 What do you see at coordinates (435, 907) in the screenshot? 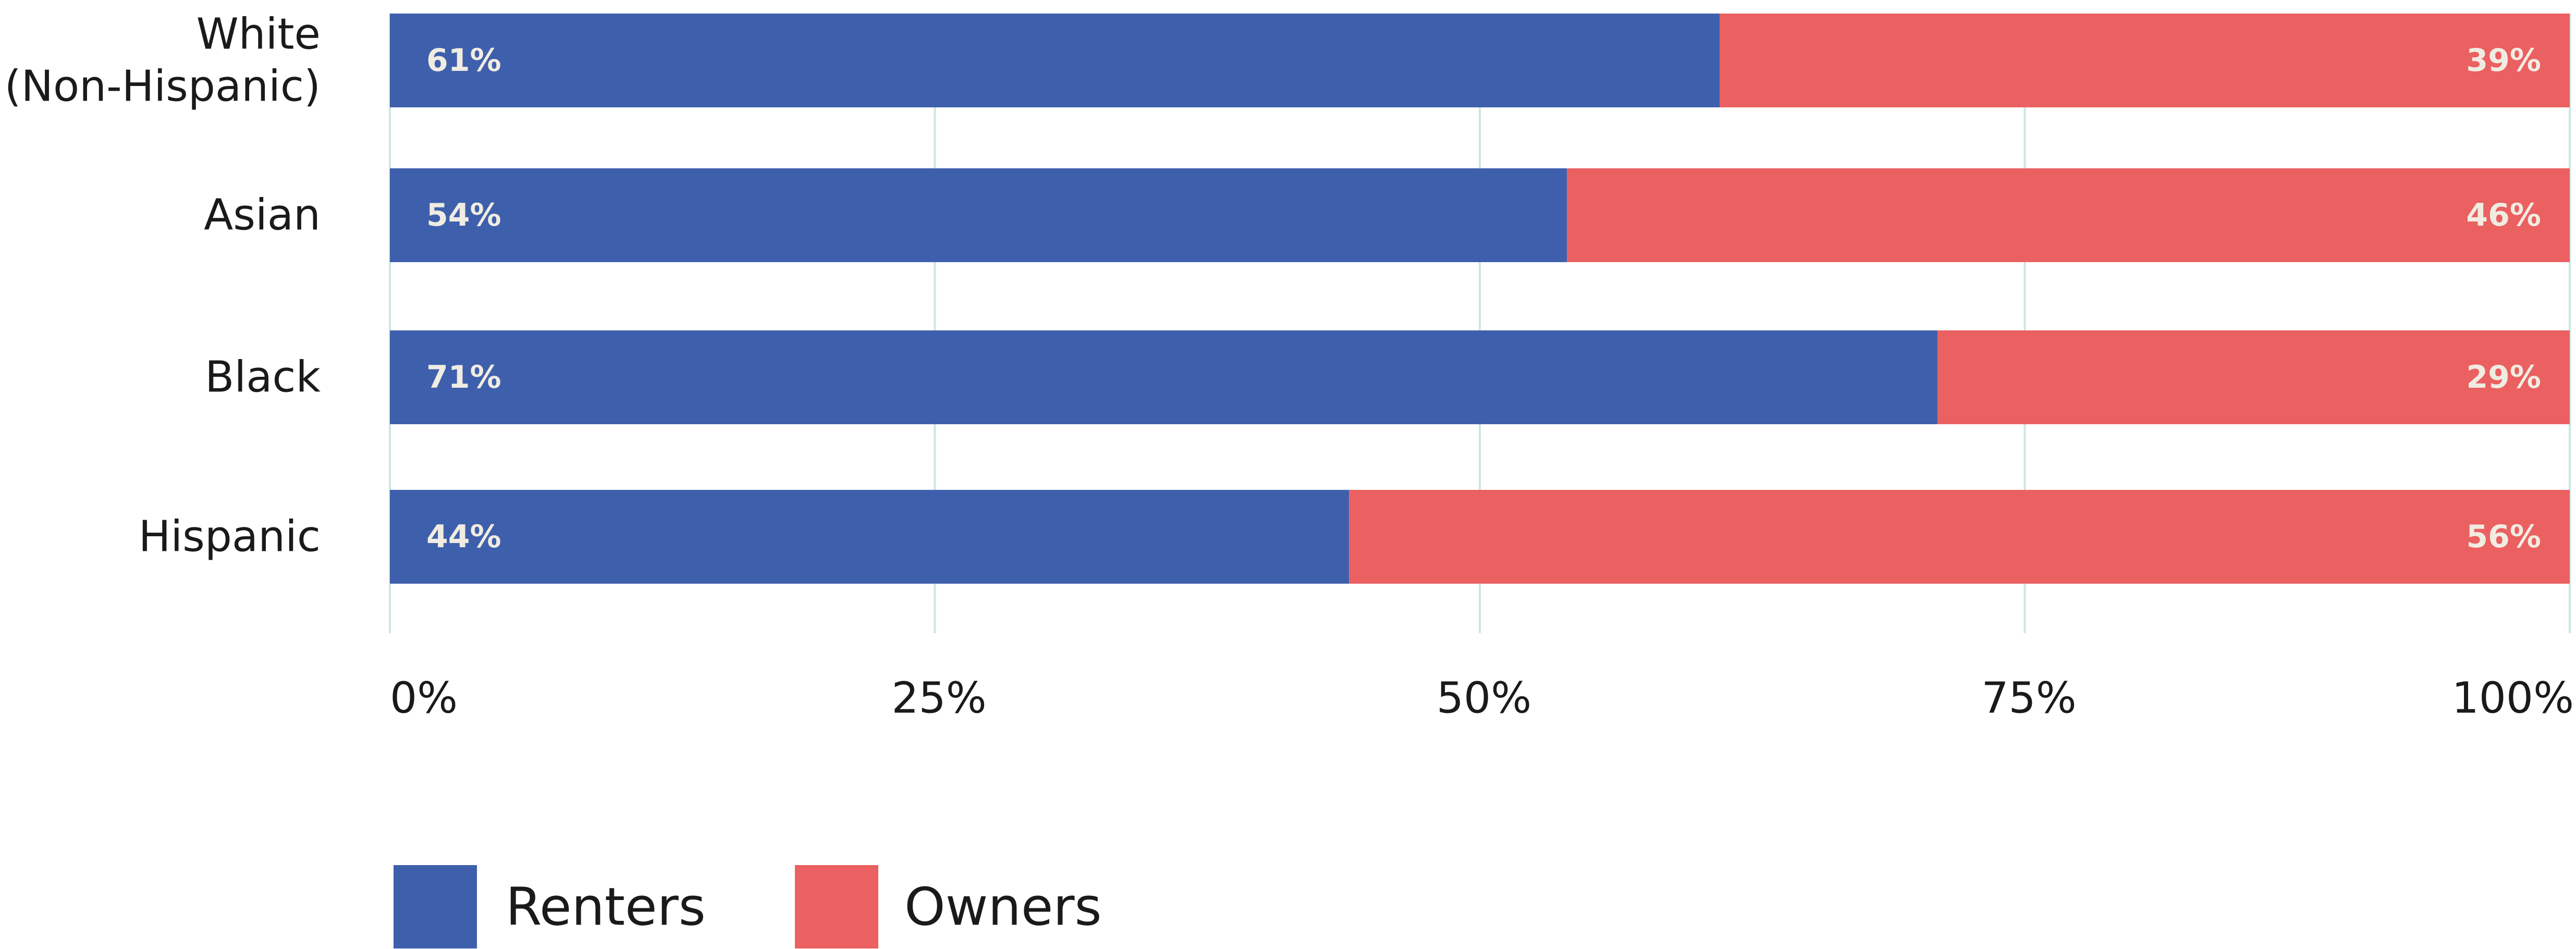
I see `legend-swatch-renters` at bounding box center [435, 907].